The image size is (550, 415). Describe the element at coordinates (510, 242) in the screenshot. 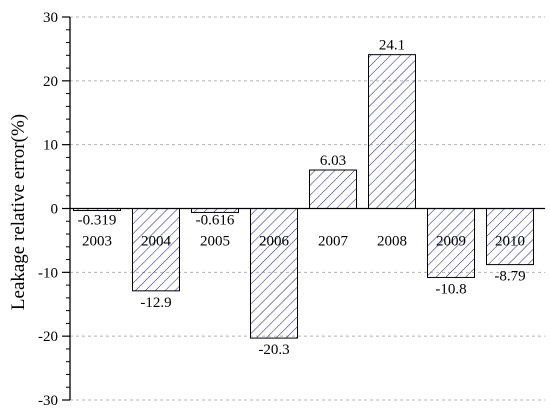

I see `category-label: 2010` at that location.